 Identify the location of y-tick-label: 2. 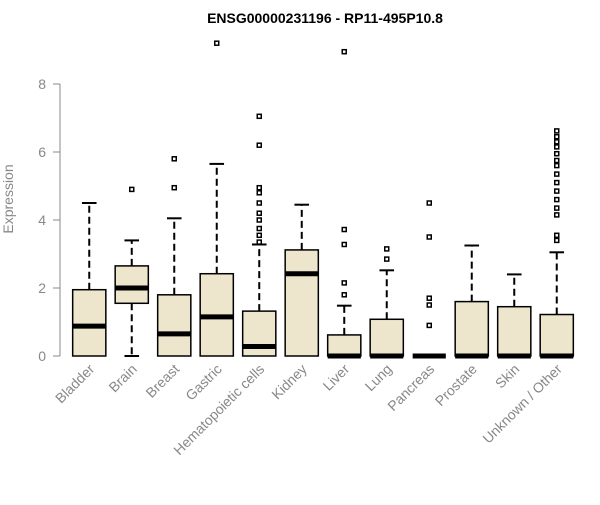
(42, 288).